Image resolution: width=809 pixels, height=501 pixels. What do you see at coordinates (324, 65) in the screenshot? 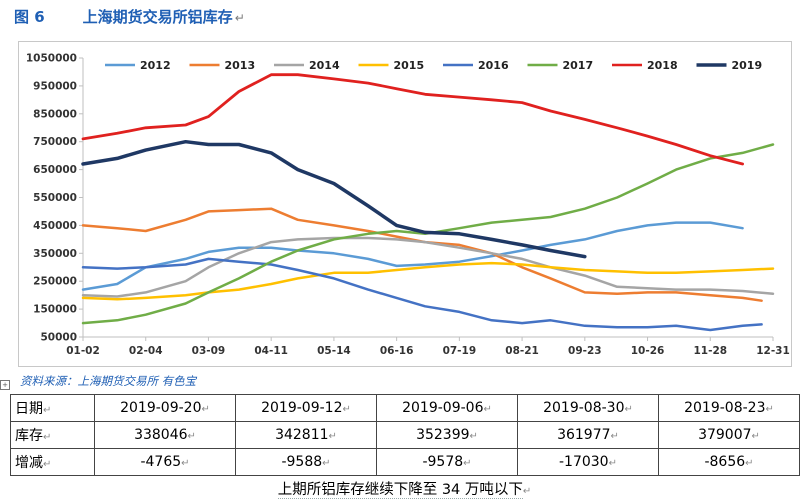
I see `legend-label-2014: 2014` at bounding box center [324, 65].